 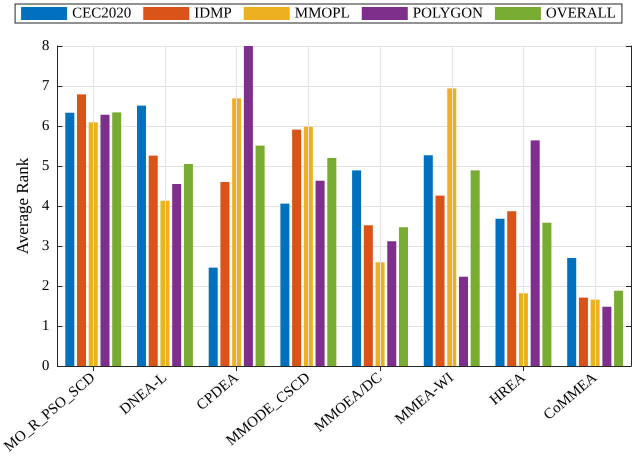 I want to click on y-tick-label: 4, so click(x=46, y=206).